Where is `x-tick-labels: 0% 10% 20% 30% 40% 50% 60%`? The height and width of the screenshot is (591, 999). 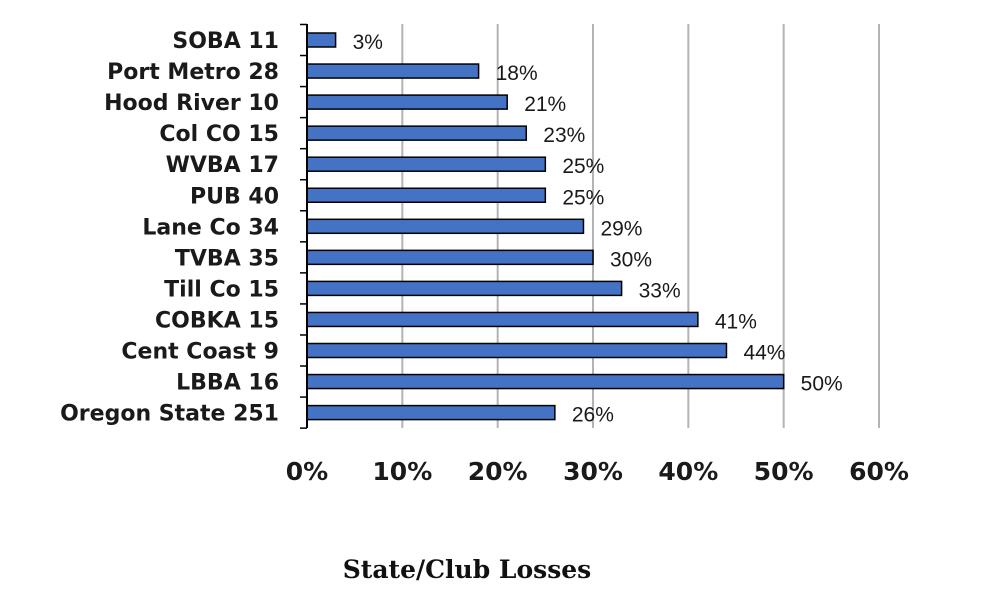
x-tick-labels: 0% 10% 20% 30% 40% 50% 60% is located at coordinates (597, 471).